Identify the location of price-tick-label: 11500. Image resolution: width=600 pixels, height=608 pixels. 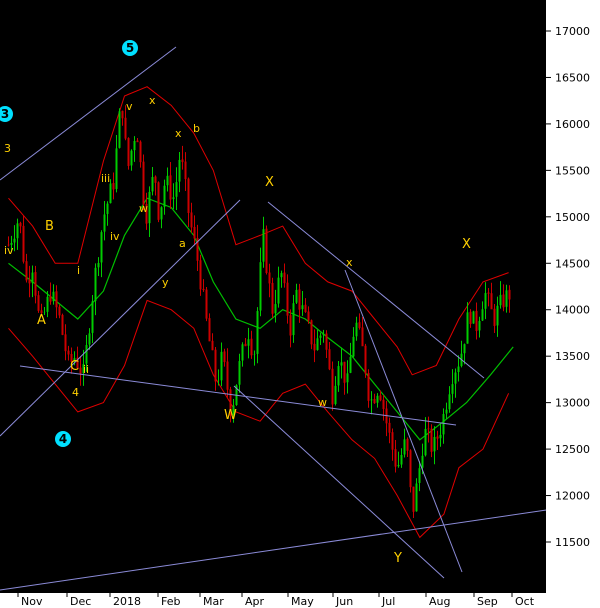
(572, 542).